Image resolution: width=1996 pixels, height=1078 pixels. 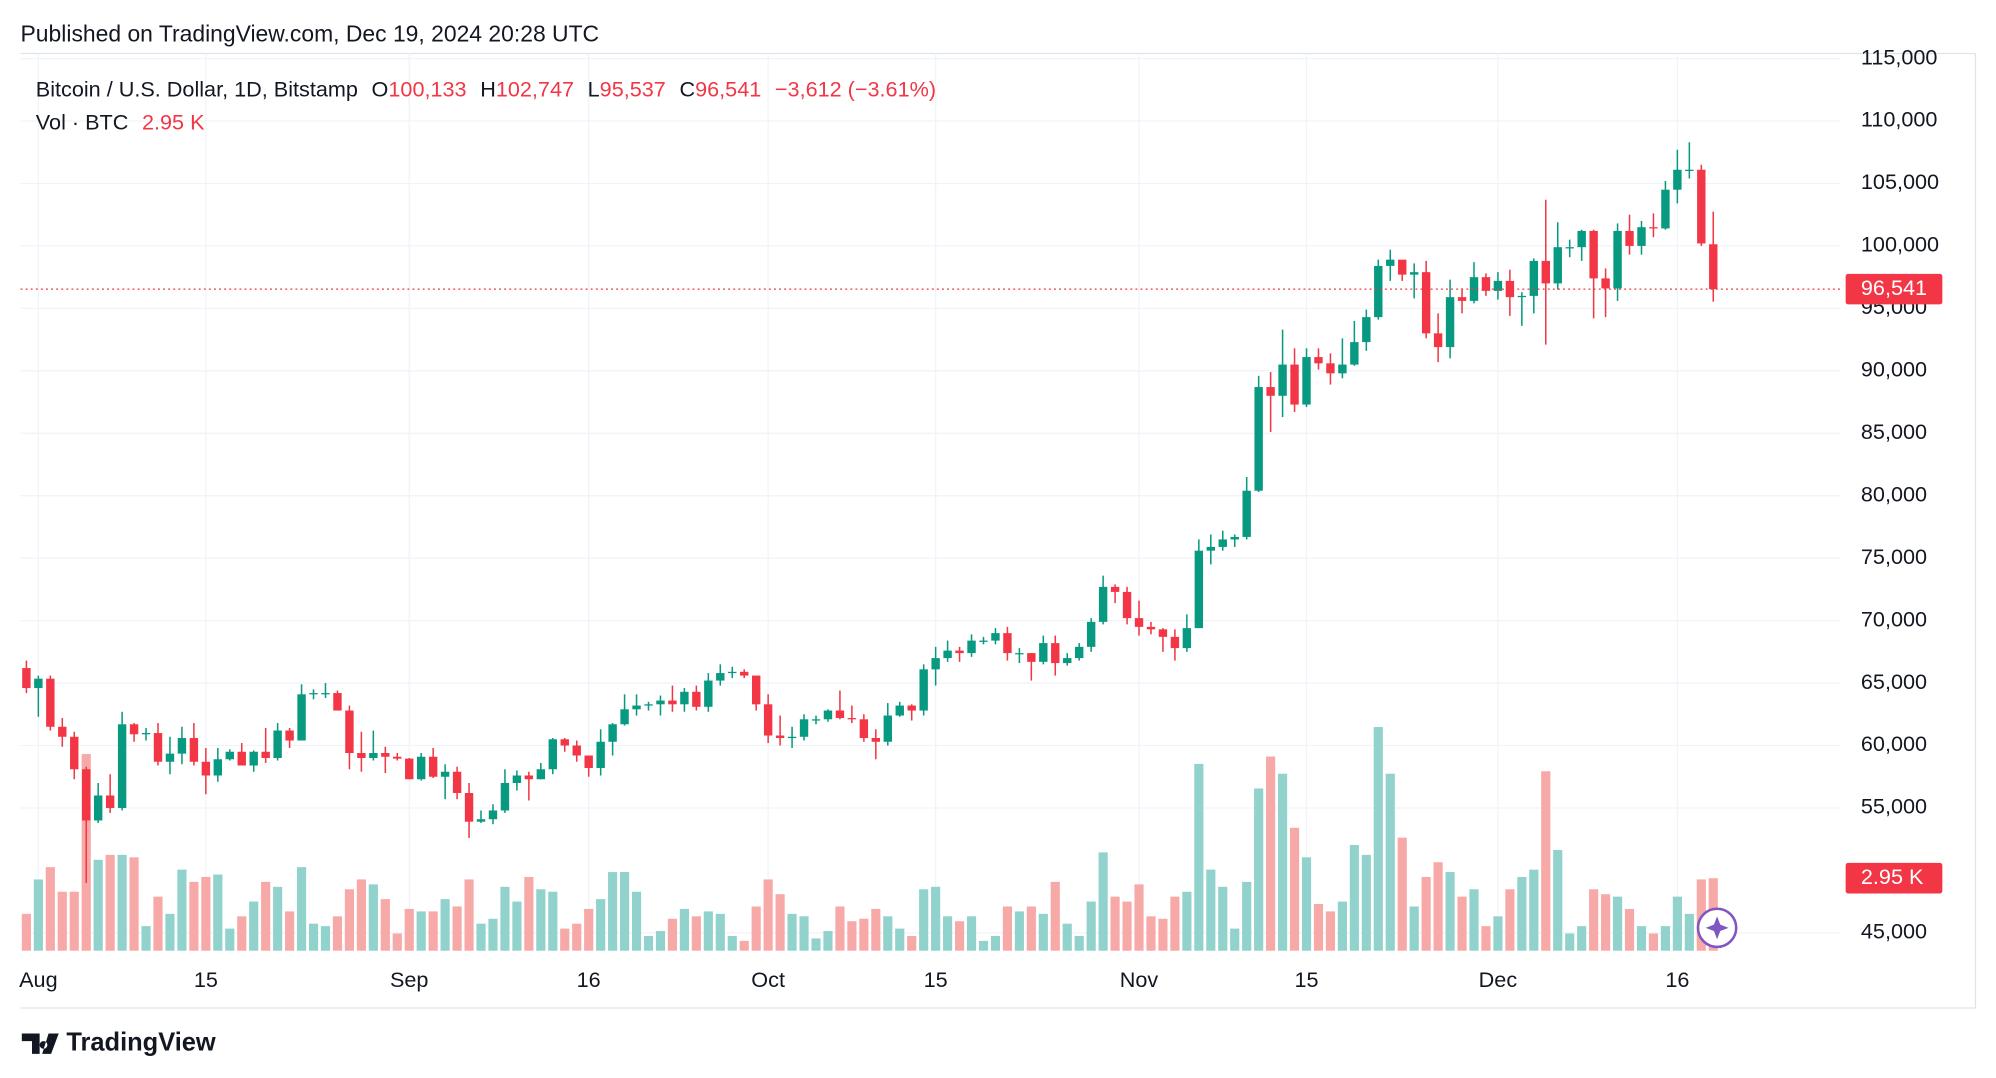 I want to click on legend-symbol: Bitcoin / U.S. Dollar, 1D, Bitstamp, so click(x=197, y=88).